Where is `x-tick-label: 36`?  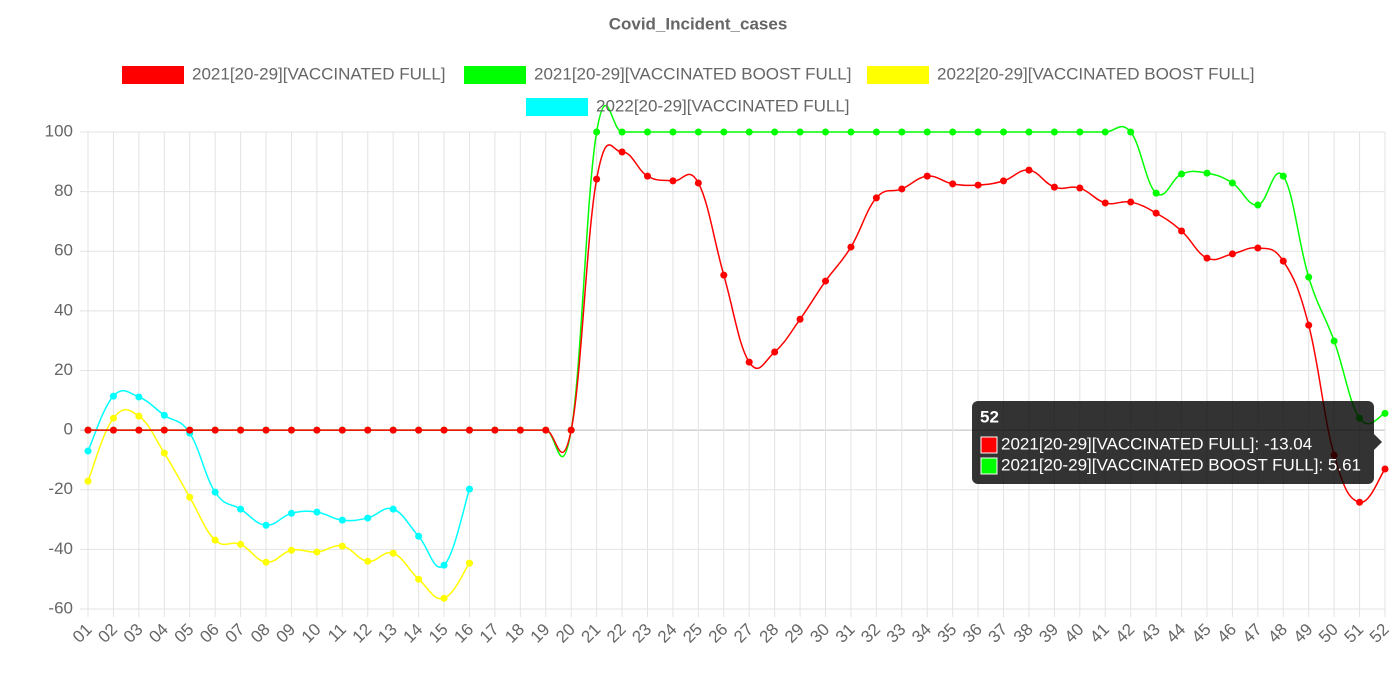
x-tick-label: 36 is located at coordinates (972, 633).